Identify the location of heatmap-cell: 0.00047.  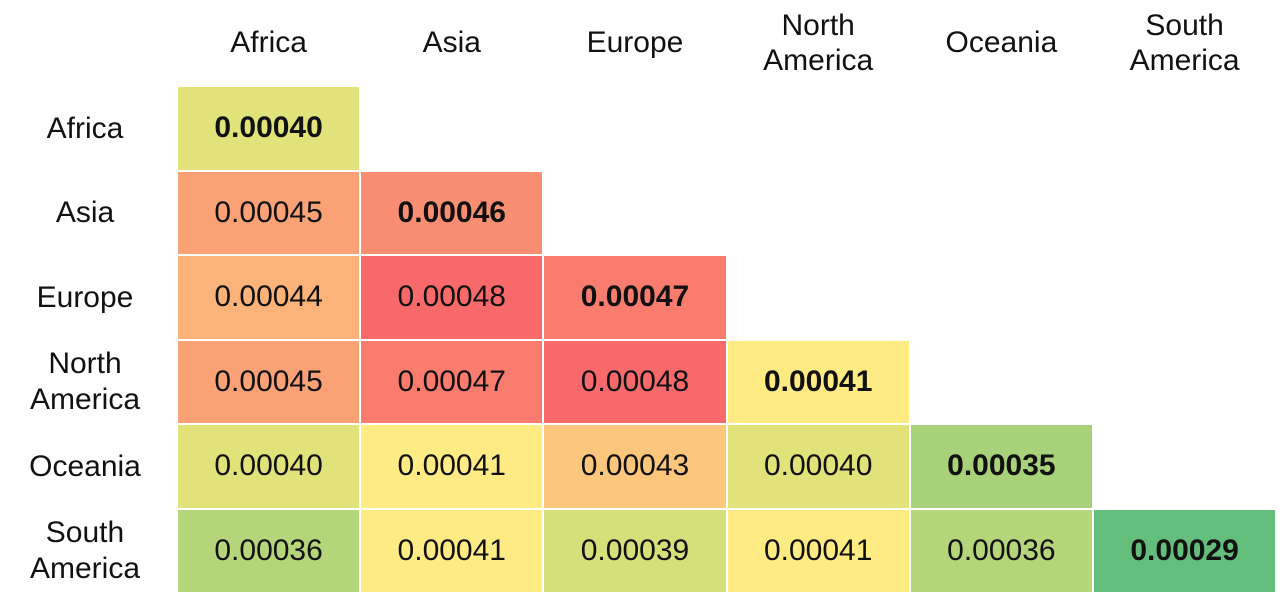
(452, 381).